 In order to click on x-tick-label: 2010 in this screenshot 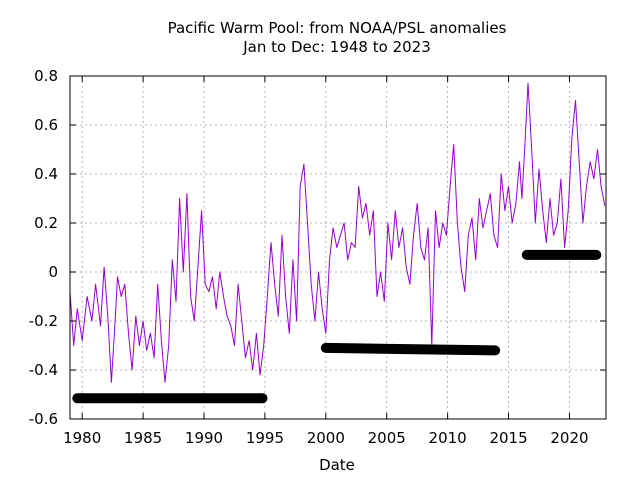, I will do `click(448, 438)`.